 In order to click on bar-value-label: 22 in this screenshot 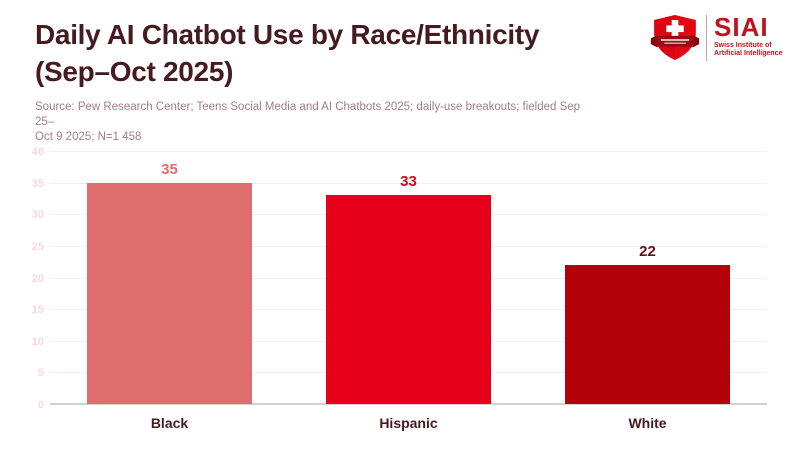, I will do `click(647, 251)`.